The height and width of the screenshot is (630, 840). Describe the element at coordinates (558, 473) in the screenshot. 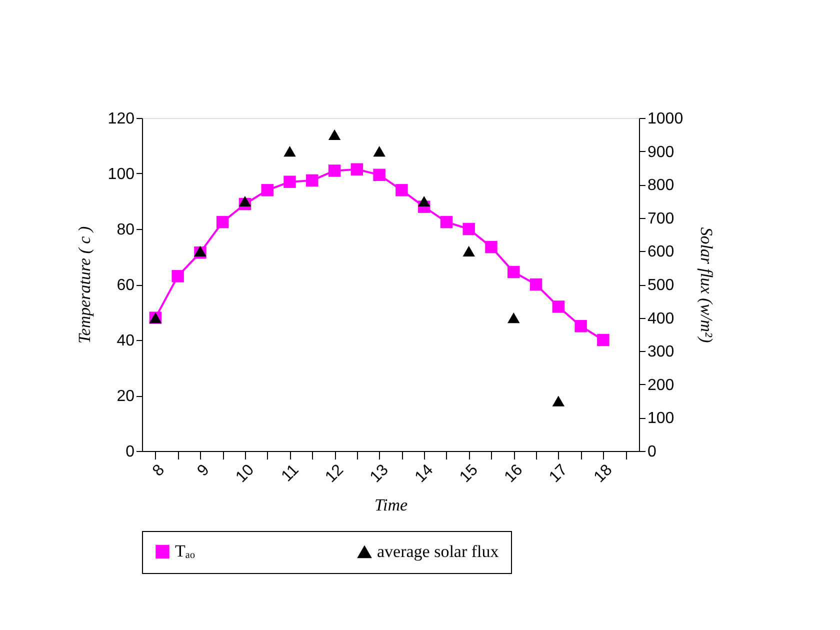

I see `x-tick-label: 17` at that location.